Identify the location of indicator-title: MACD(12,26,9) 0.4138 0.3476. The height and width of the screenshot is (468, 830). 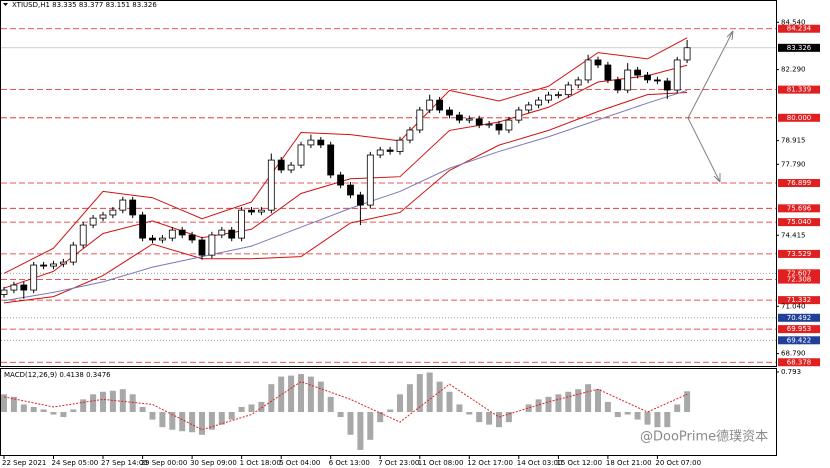
(57, 375).